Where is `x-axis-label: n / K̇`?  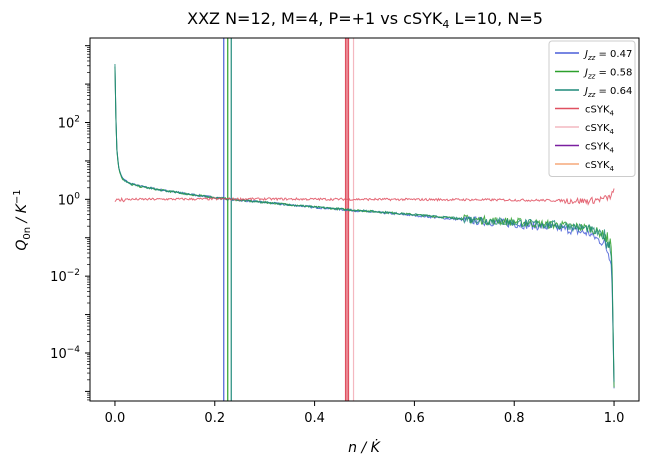 x-axis-label: n / K̇ is located at coordinates (364, 447).